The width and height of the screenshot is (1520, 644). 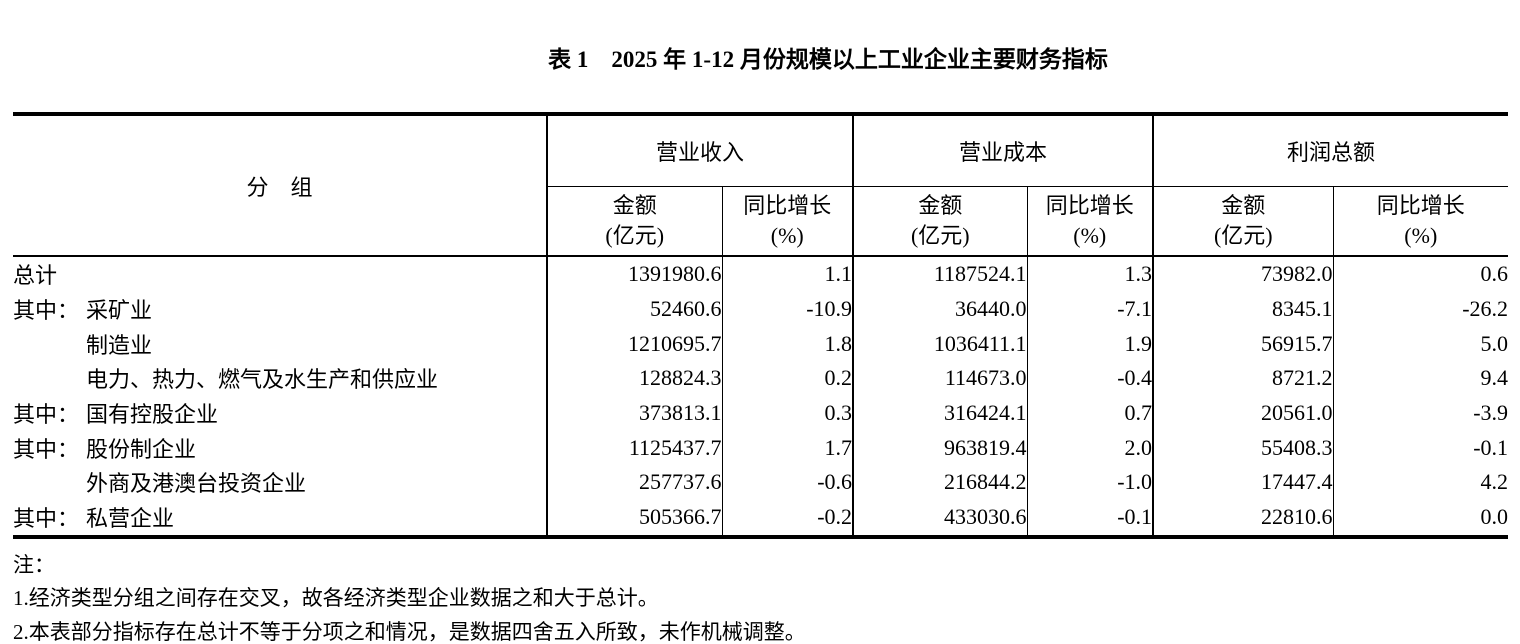 I want to click on cell-value: 1.9, so click(x=1090, y=344).